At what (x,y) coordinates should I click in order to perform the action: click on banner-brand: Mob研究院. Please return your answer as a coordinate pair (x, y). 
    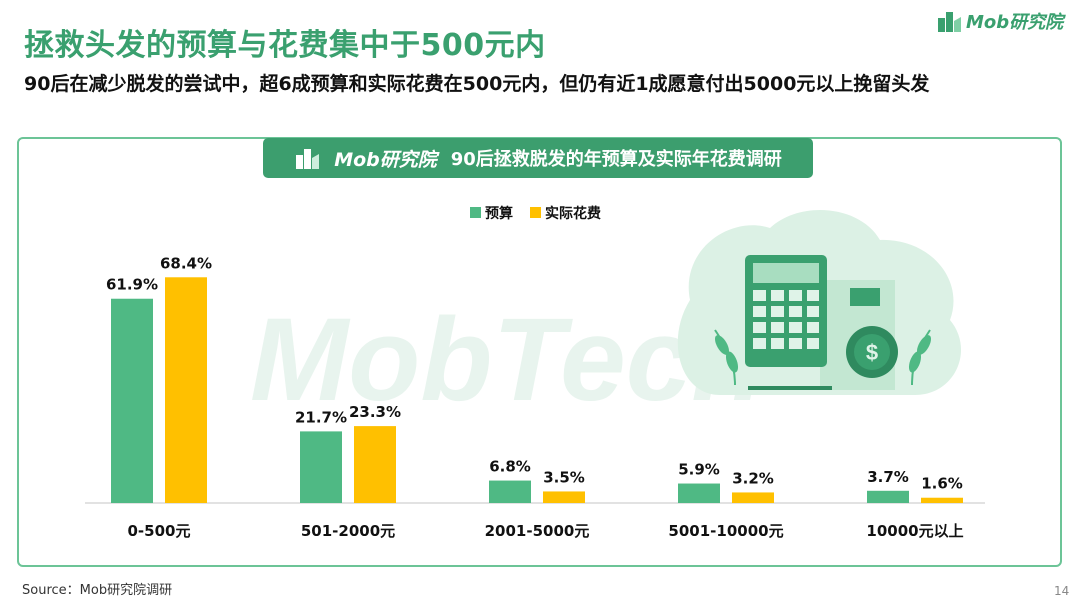
    Looking at the image, I should click on (385, 159).